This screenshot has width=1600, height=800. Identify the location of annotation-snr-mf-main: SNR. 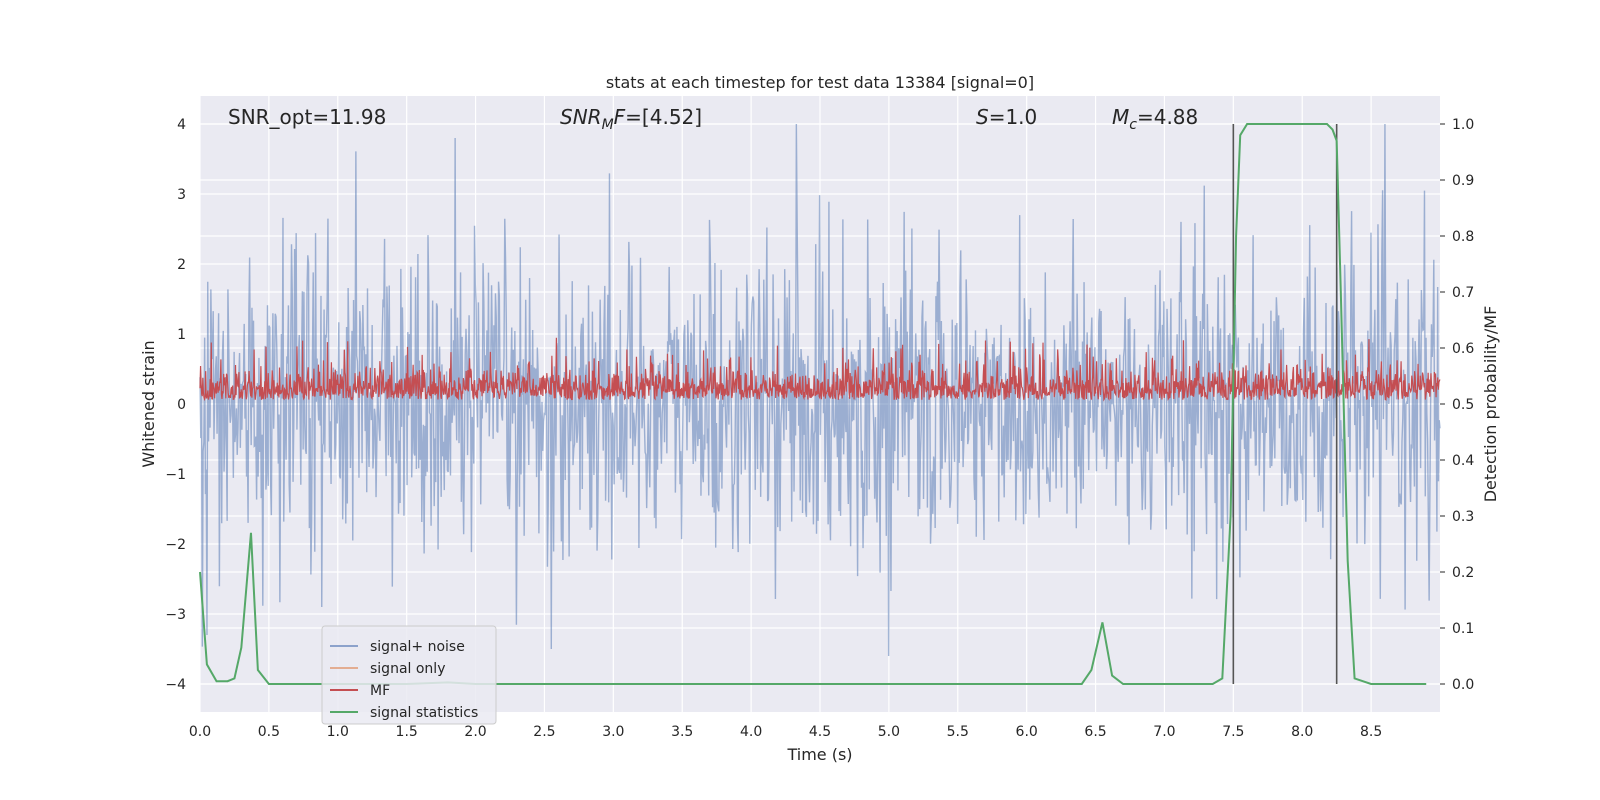
(581, 117).